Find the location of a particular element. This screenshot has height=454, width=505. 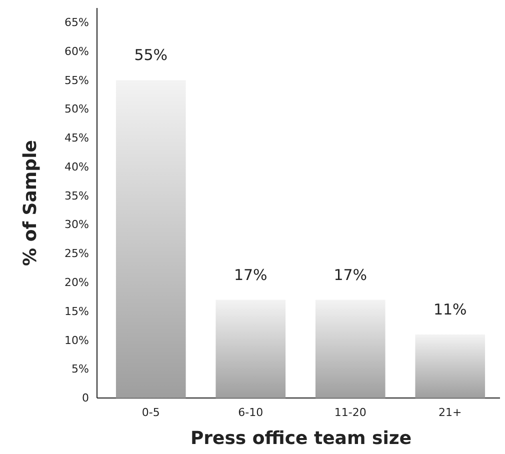

x-axis-title: Press office team size is located at coordinates (301, 438).